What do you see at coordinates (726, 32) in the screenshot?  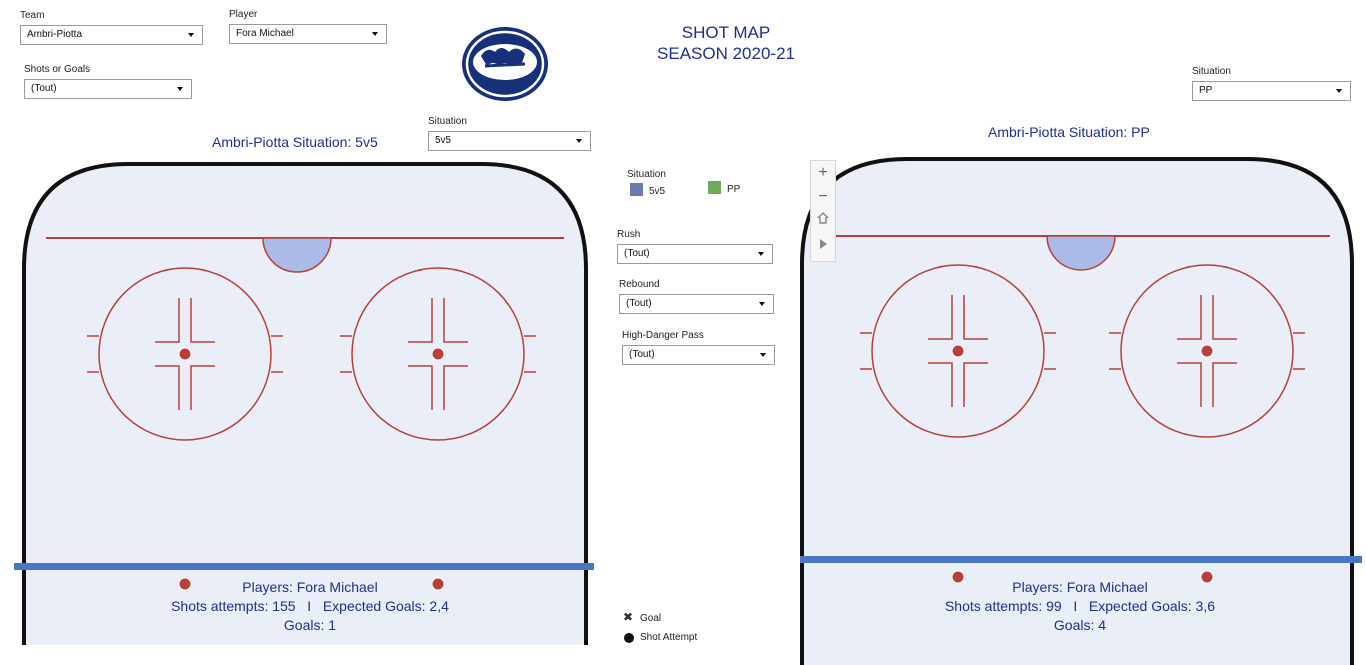 I see `title-line-1: SHOT MAP` at bounding box center [726, 32].